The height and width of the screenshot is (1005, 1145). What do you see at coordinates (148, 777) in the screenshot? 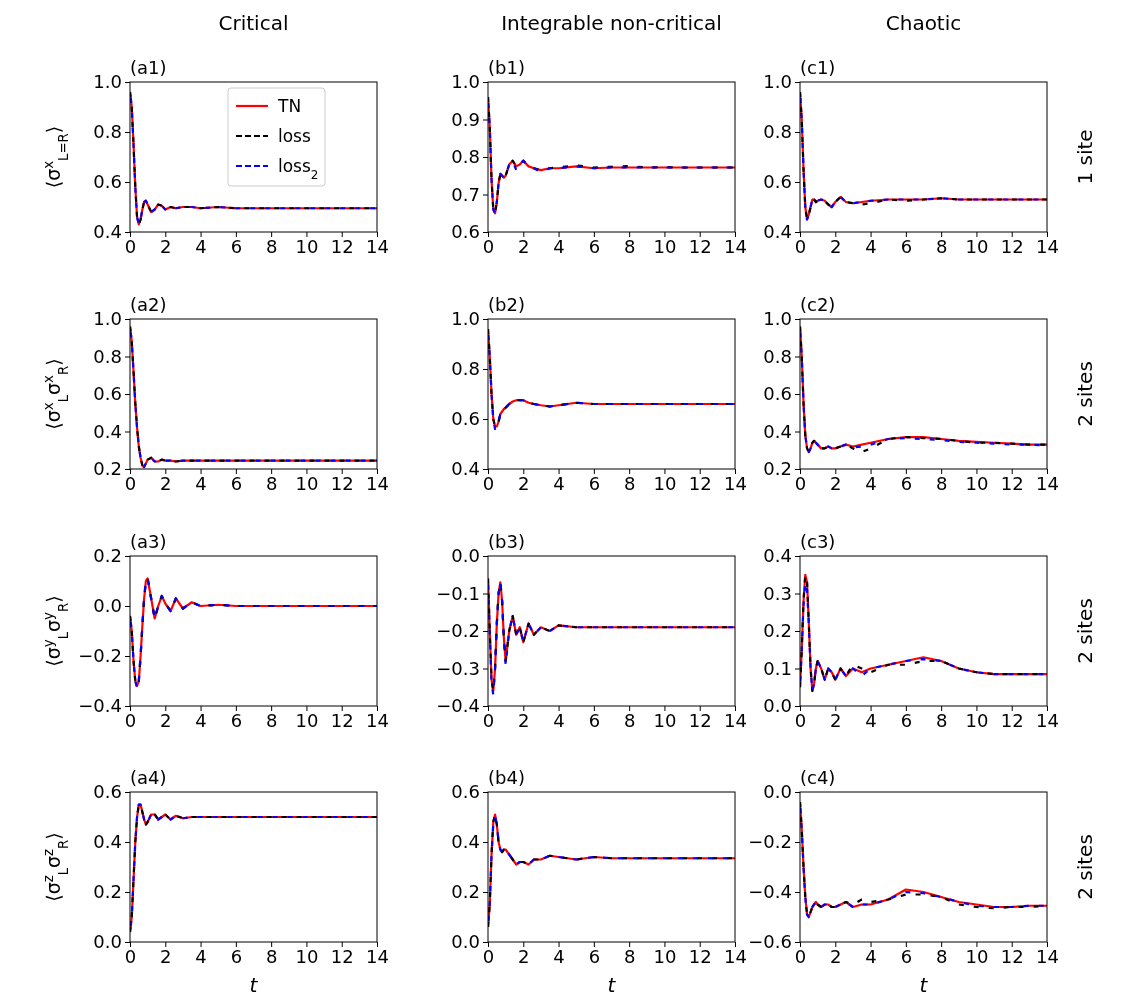
I see `chart-title: (a4)` at bounding box center [148, 777].